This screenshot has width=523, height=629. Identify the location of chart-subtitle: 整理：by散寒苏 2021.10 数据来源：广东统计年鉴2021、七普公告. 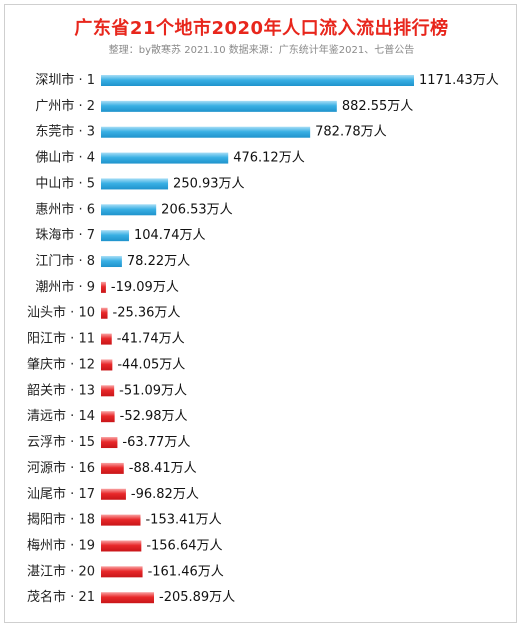
(261, 50).